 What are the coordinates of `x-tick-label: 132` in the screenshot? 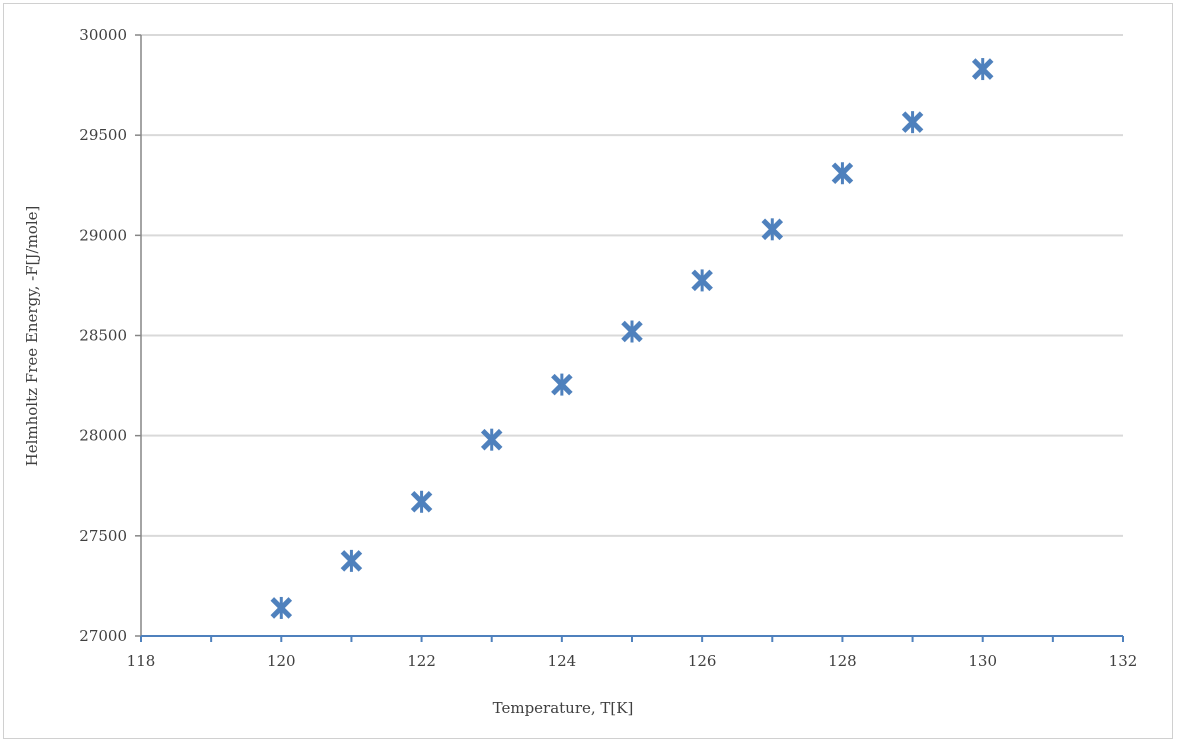 It's located at (1123, 661).